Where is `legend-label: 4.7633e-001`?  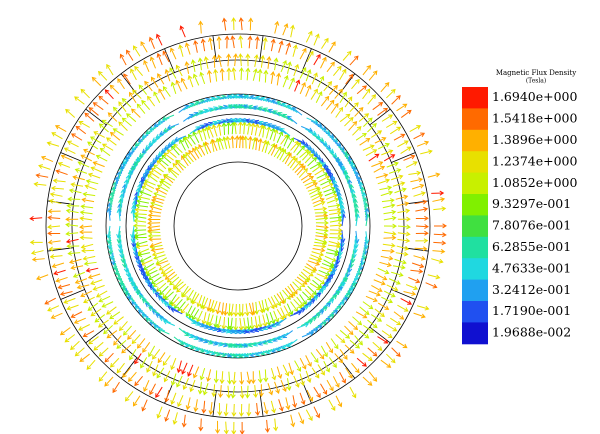
legend-label: 4.7633e-001 is located at coordinates (531, 267).